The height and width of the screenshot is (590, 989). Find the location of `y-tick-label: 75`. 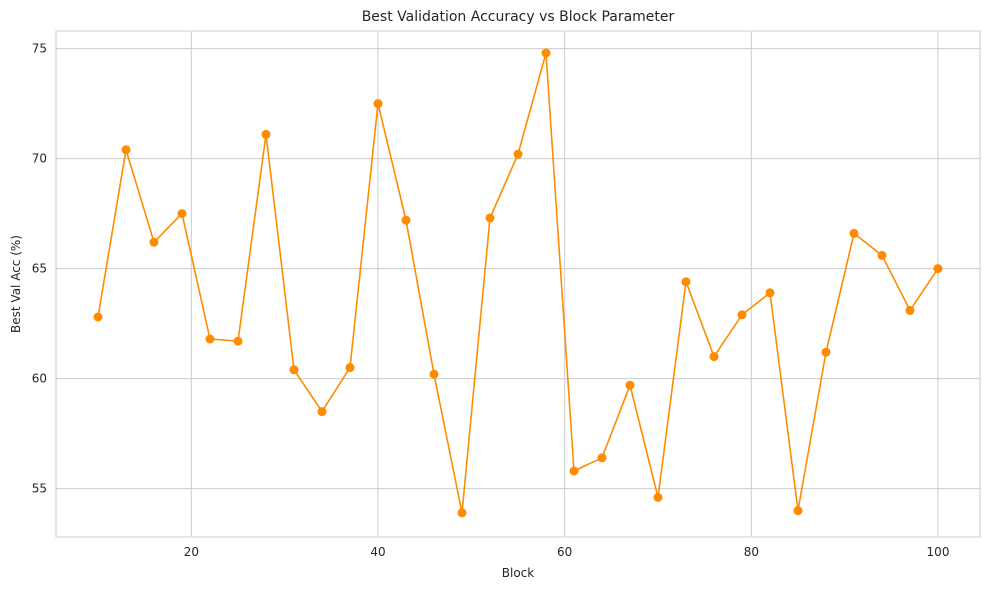

y-tick-label: 75 is located at coordinates (39, 49).